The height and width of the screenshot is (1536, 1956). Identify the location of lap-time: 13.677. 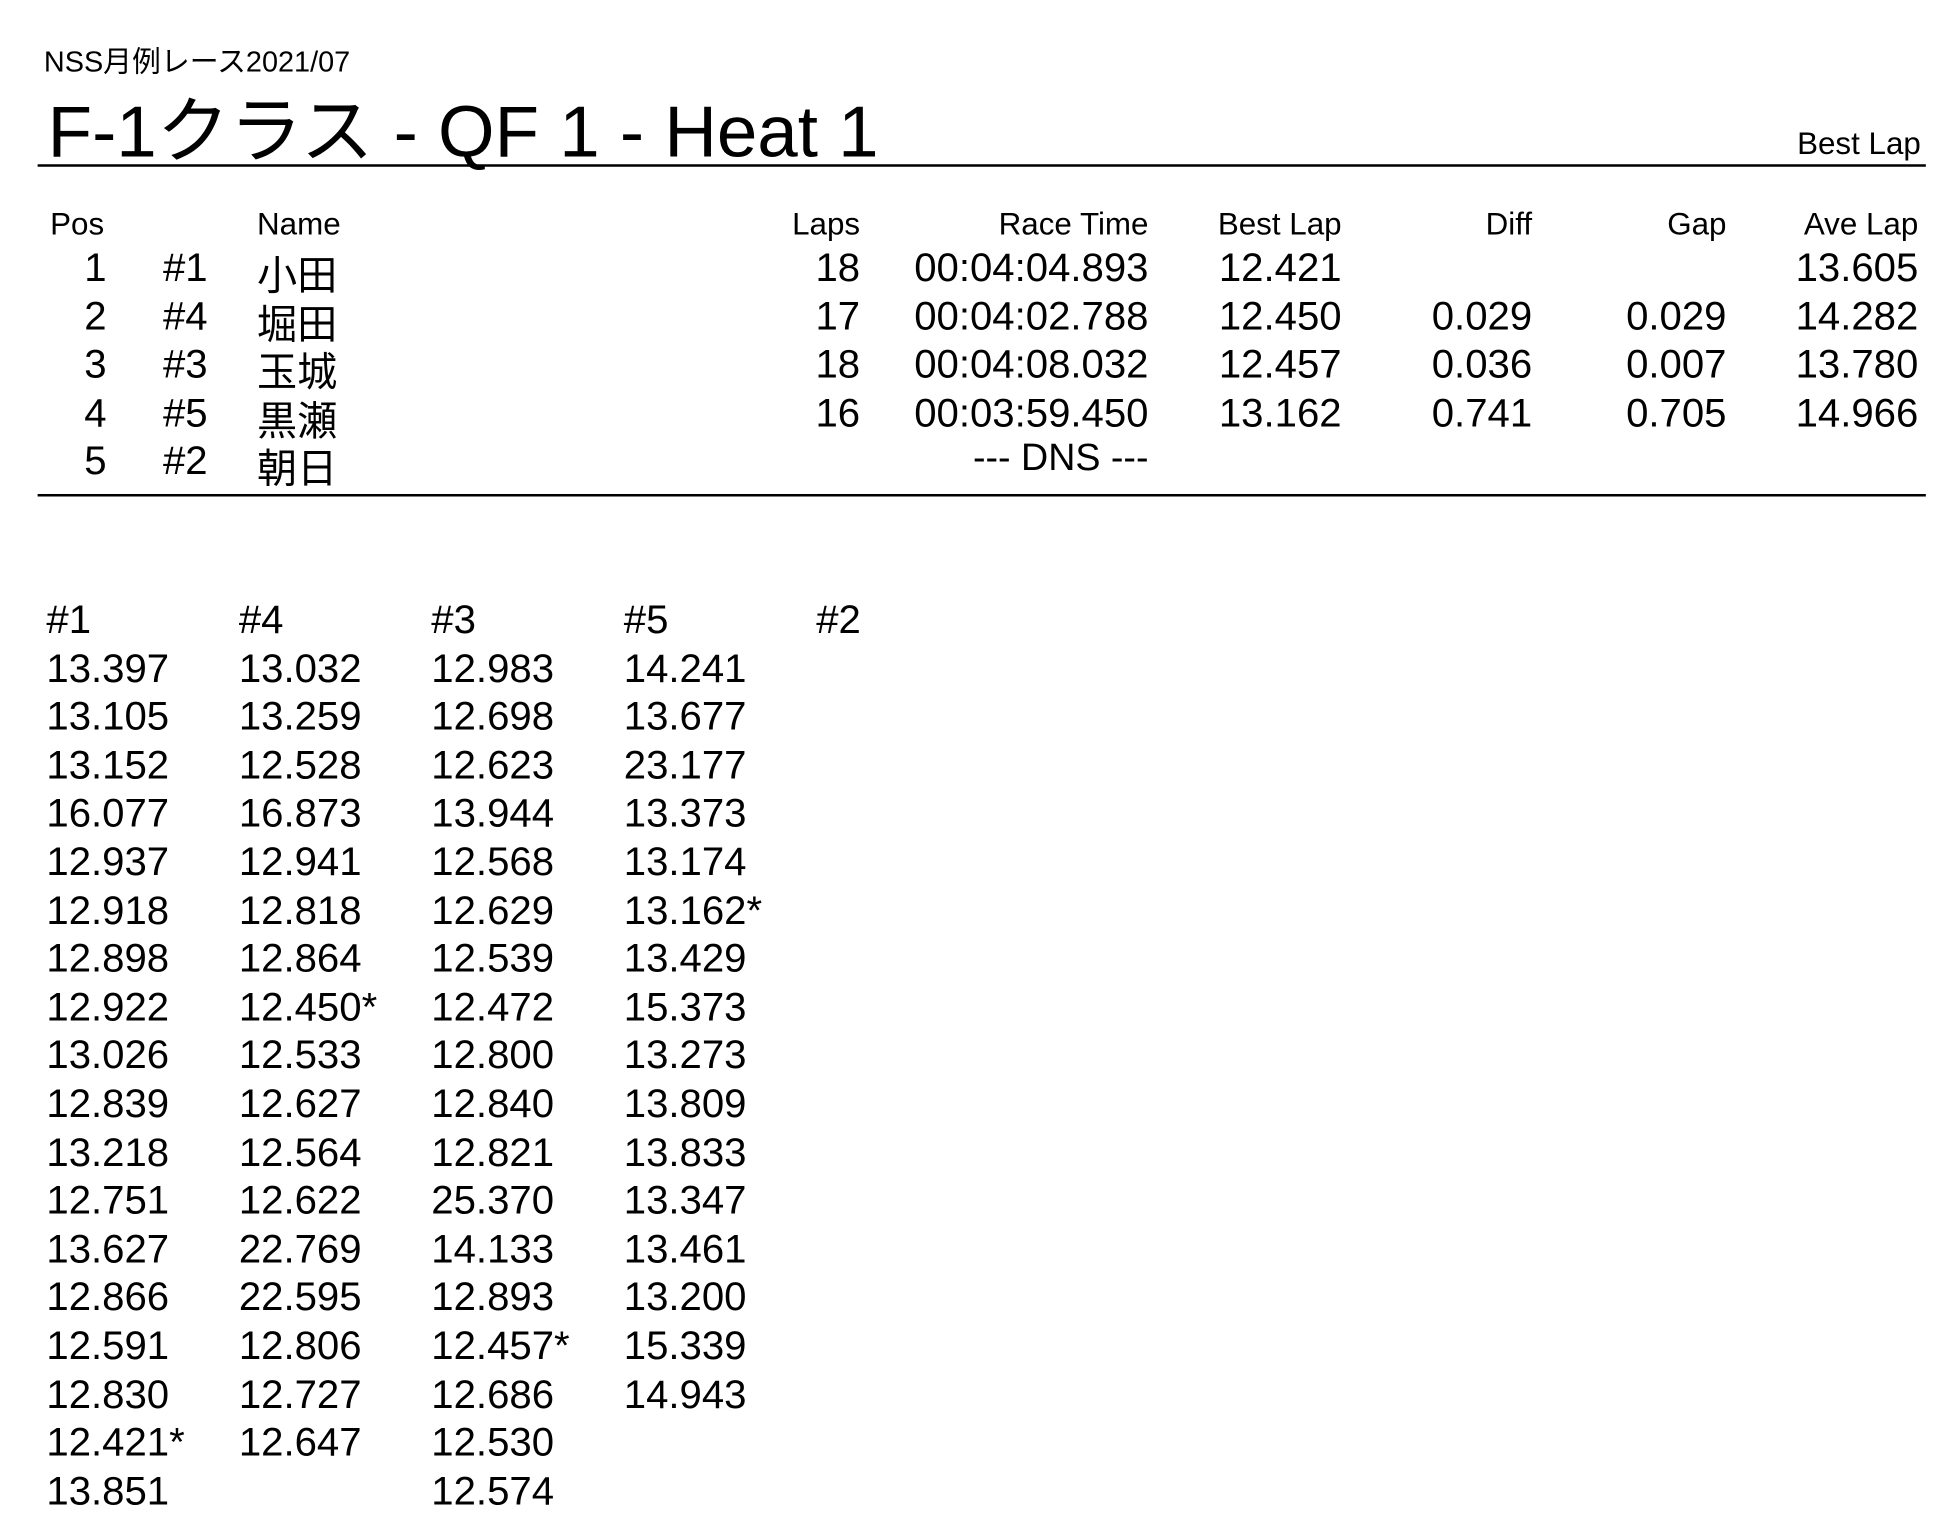
(685, 716).